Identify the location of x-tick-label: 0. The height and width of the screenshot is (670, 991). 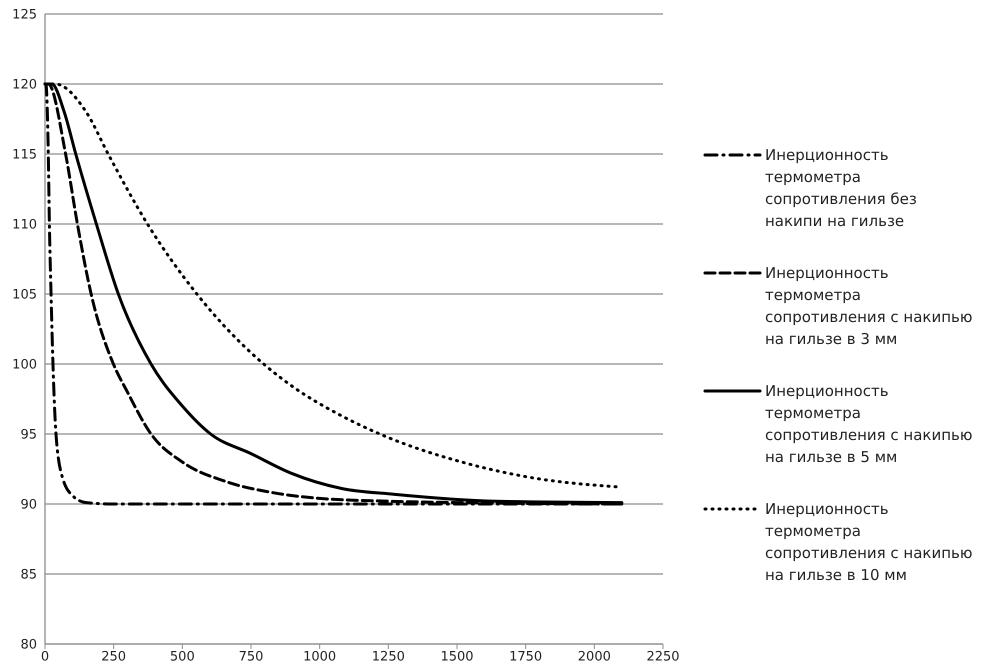
(45, 656).